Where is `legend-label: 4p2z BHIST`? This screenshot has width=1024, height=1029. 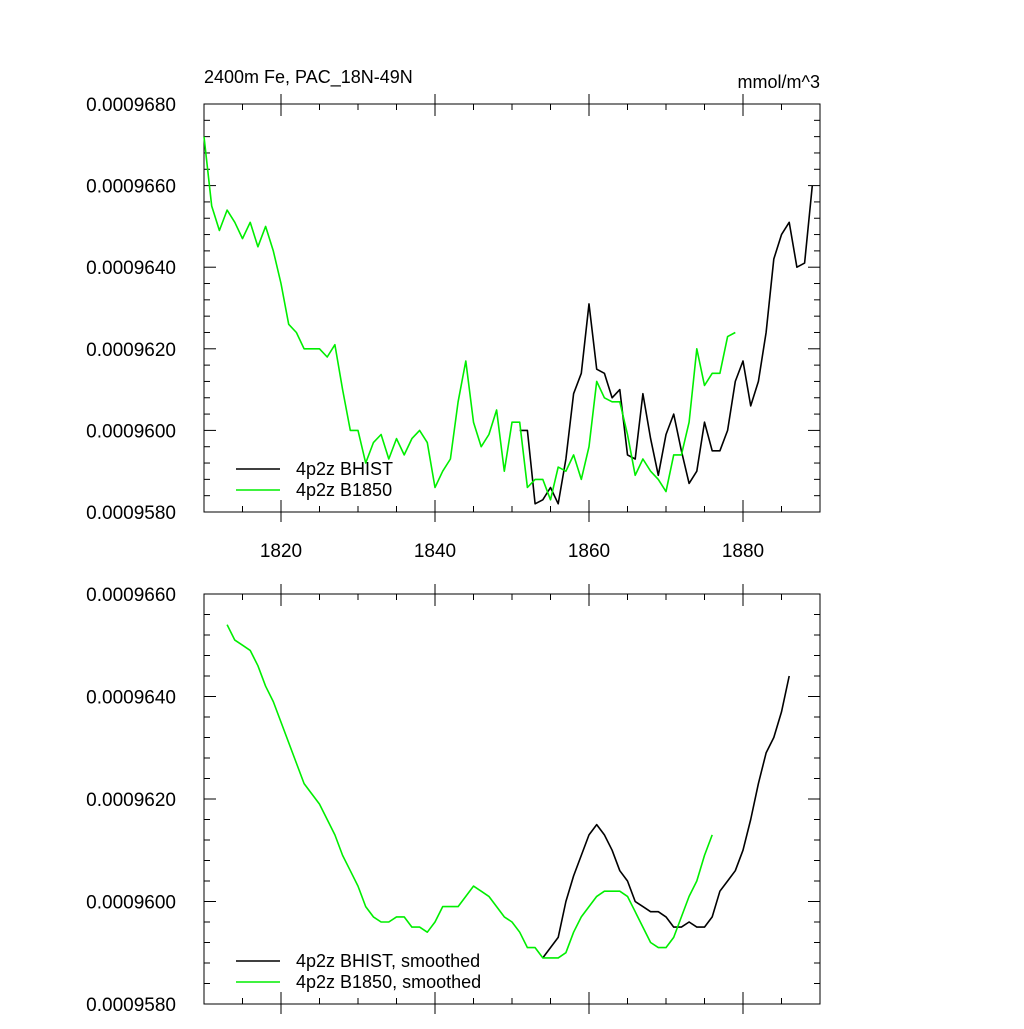
legend-label: 4p2z BHIST is located at coordinates (344, 469).